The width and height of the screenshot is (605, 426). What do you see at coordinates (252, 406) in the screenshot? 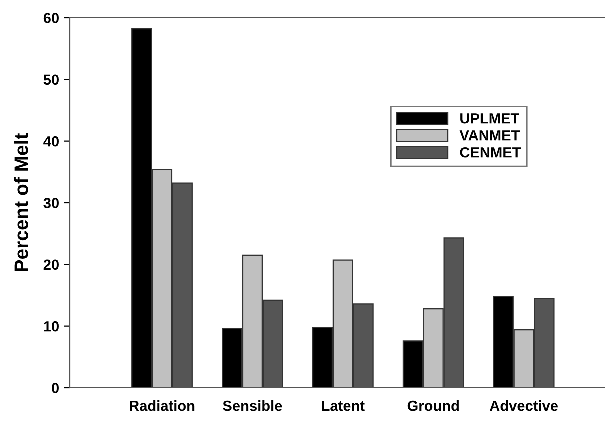
I see `x-tick-label: Sensible` at bounding box center [252, 406].